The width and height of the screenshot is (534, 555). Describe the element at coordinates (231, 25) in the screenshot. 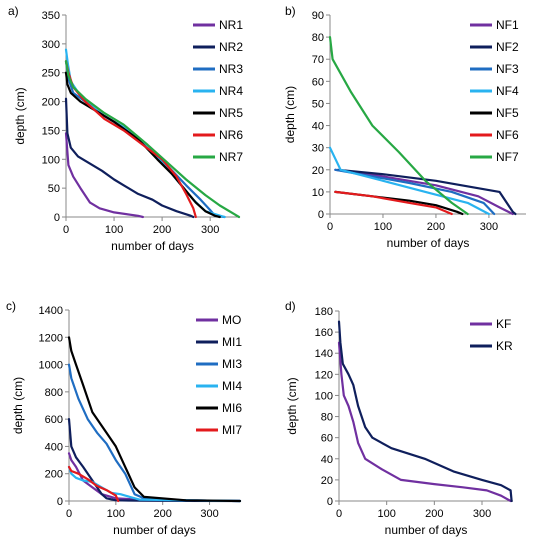

I see `legend-label: NR1` at that location.